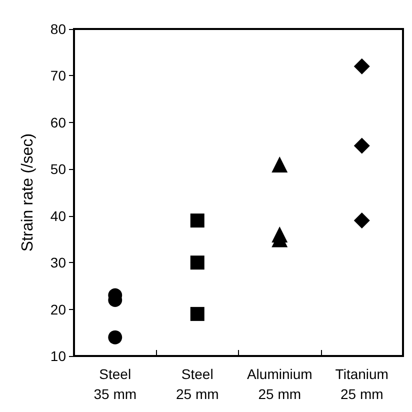  I want to click on y-axis-title: Strain rate (/sec), so click(28, 192).